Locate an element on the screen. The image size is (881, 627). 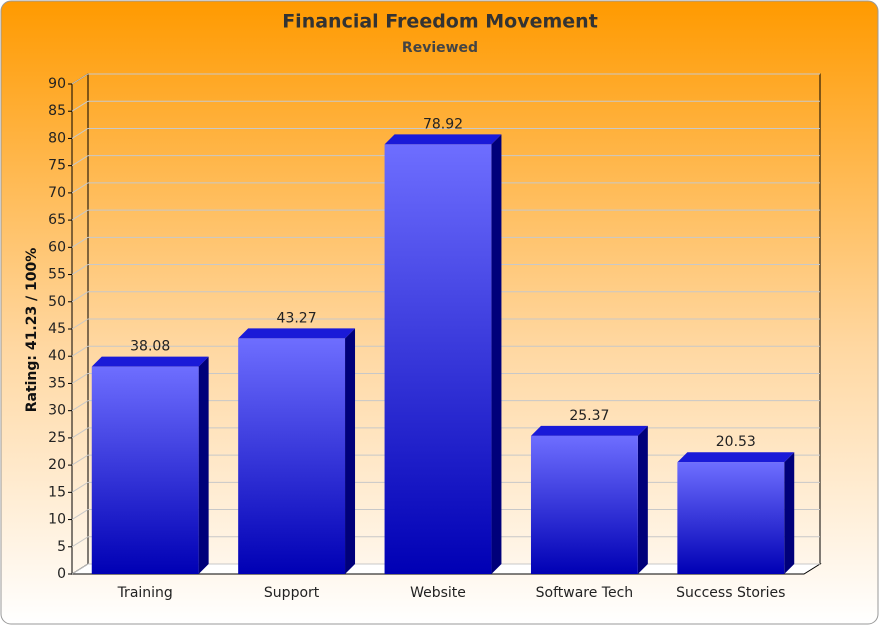
chart-title: Financial Freedom Movement is located at coordinates (440, 22).